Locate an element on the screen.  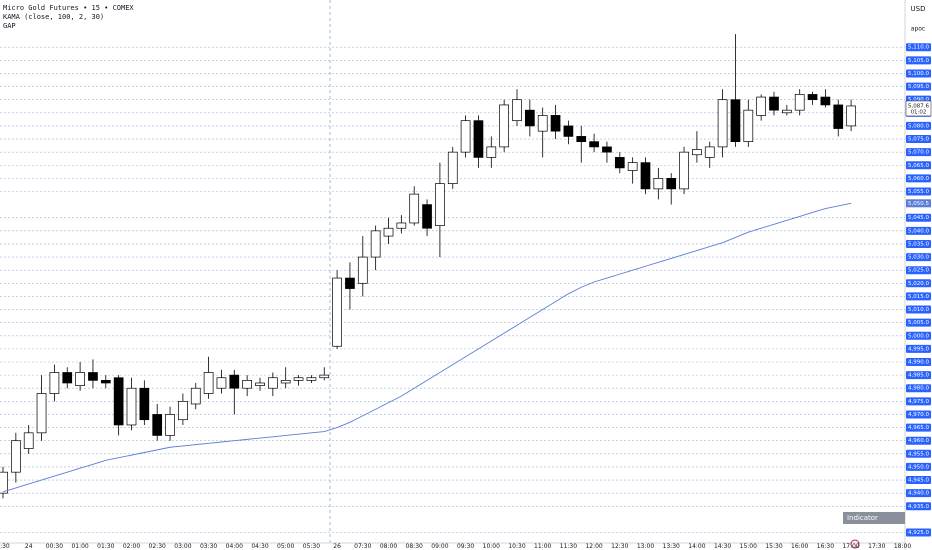
y-tick-label: 5,025.0 is located at coordinates (918, 271).